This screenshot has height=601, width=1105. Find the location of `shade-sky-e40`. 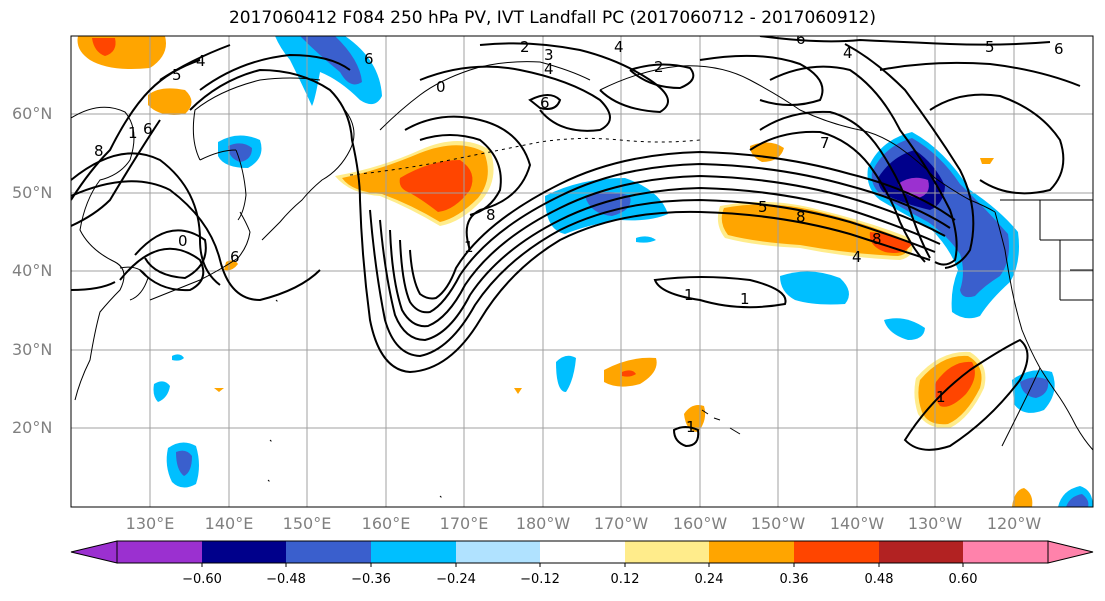

shade-sky-e40 is located at coordinates (814, 288).